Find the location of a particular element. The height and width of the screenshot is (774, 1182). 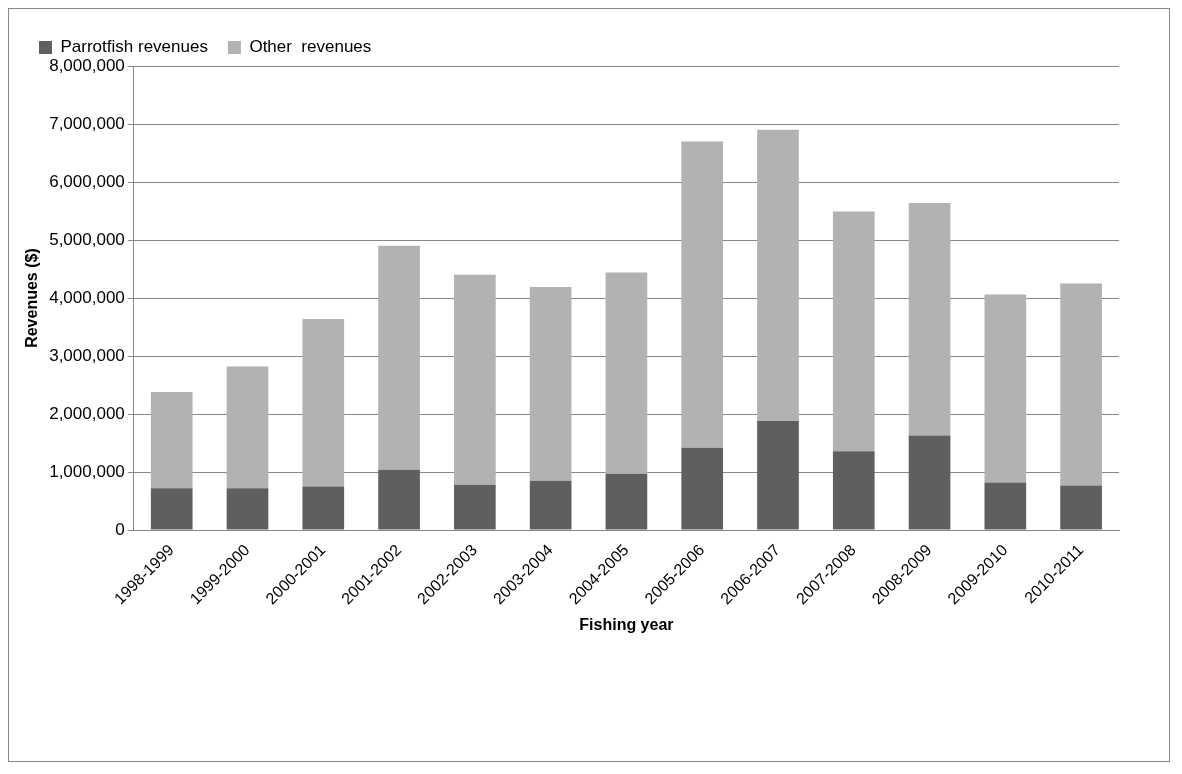

y-tick-label: 2,000,000 is located at coordinates (87, 413).